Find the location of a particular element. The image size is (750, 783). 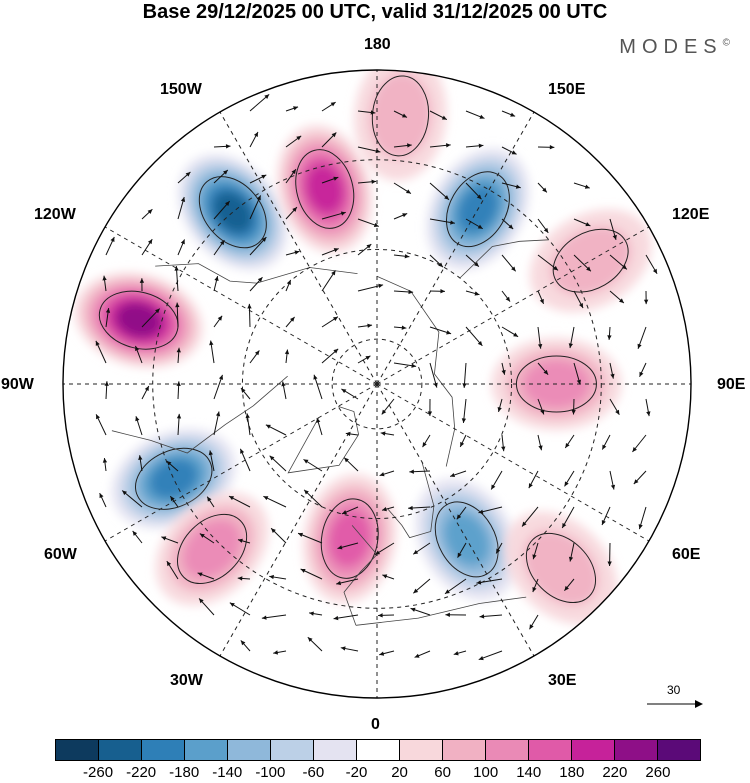

colorbar-tick: -220 is located at coordinates (141, 772).